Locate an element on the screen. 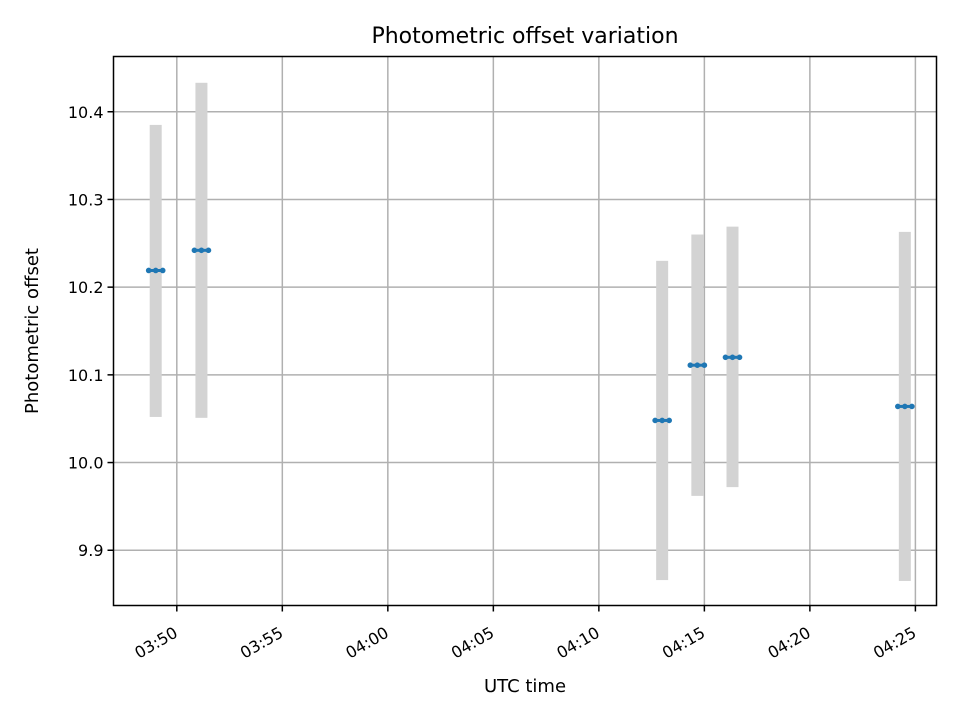 The width and height of the screenshot is (960, 720). x-tick-label: 03:50 is located at coordinates (155, 643).